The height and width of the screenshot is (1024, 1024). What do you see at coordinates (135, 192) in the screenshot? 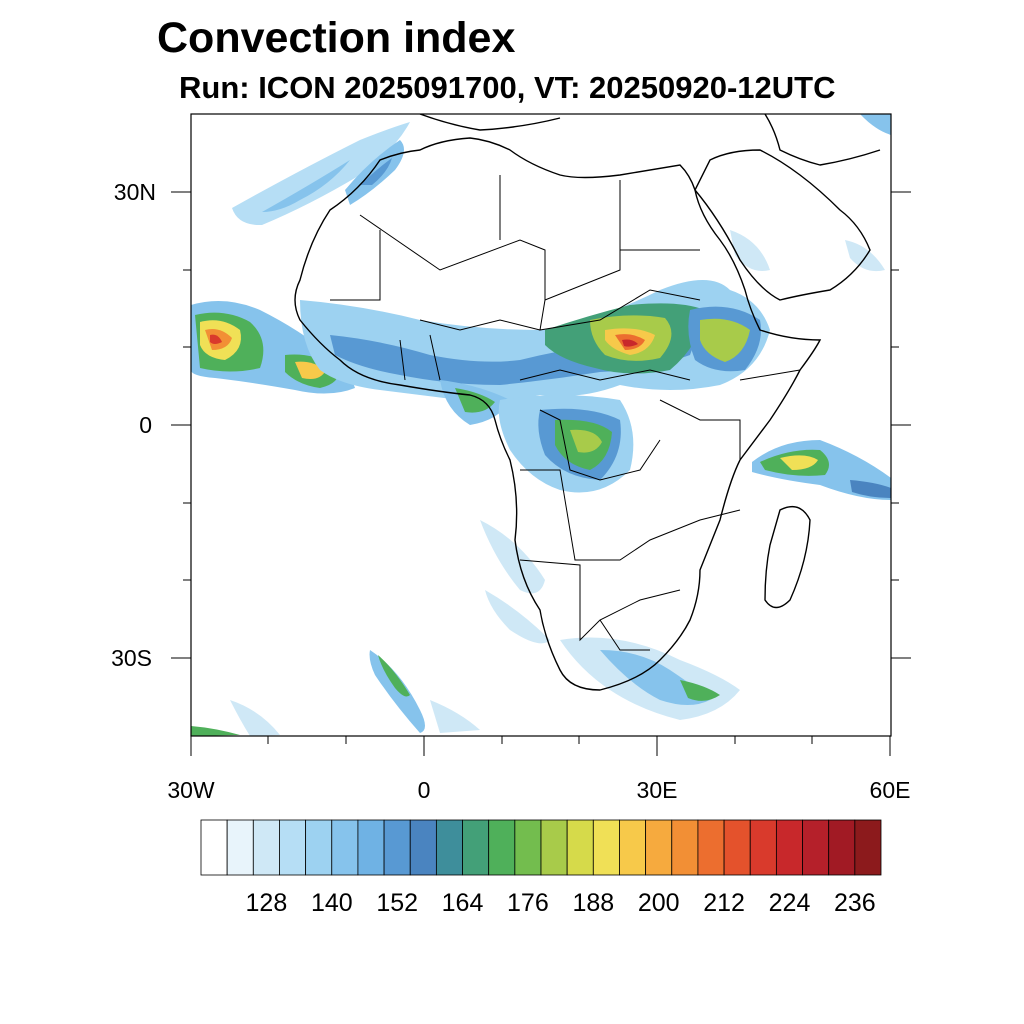
I see `lat-label: 30N` at bounding box center [135, 192].